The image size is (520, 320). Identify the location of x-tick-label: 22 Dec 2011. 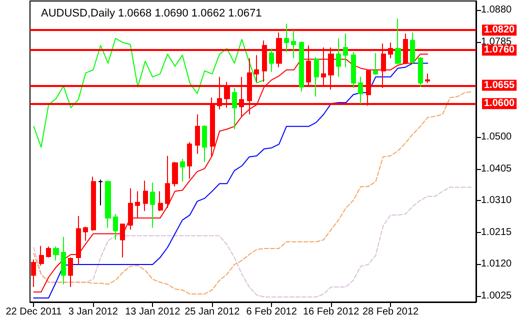
(34, 312).